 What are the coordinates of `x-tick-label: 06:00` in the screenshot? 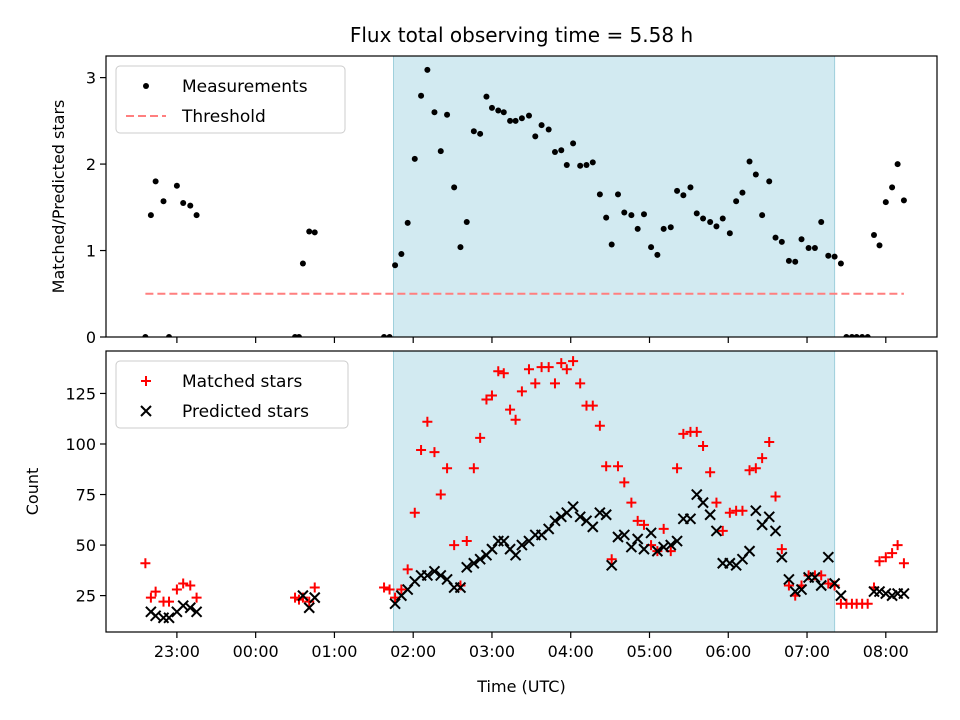 It's located at (728, 651).